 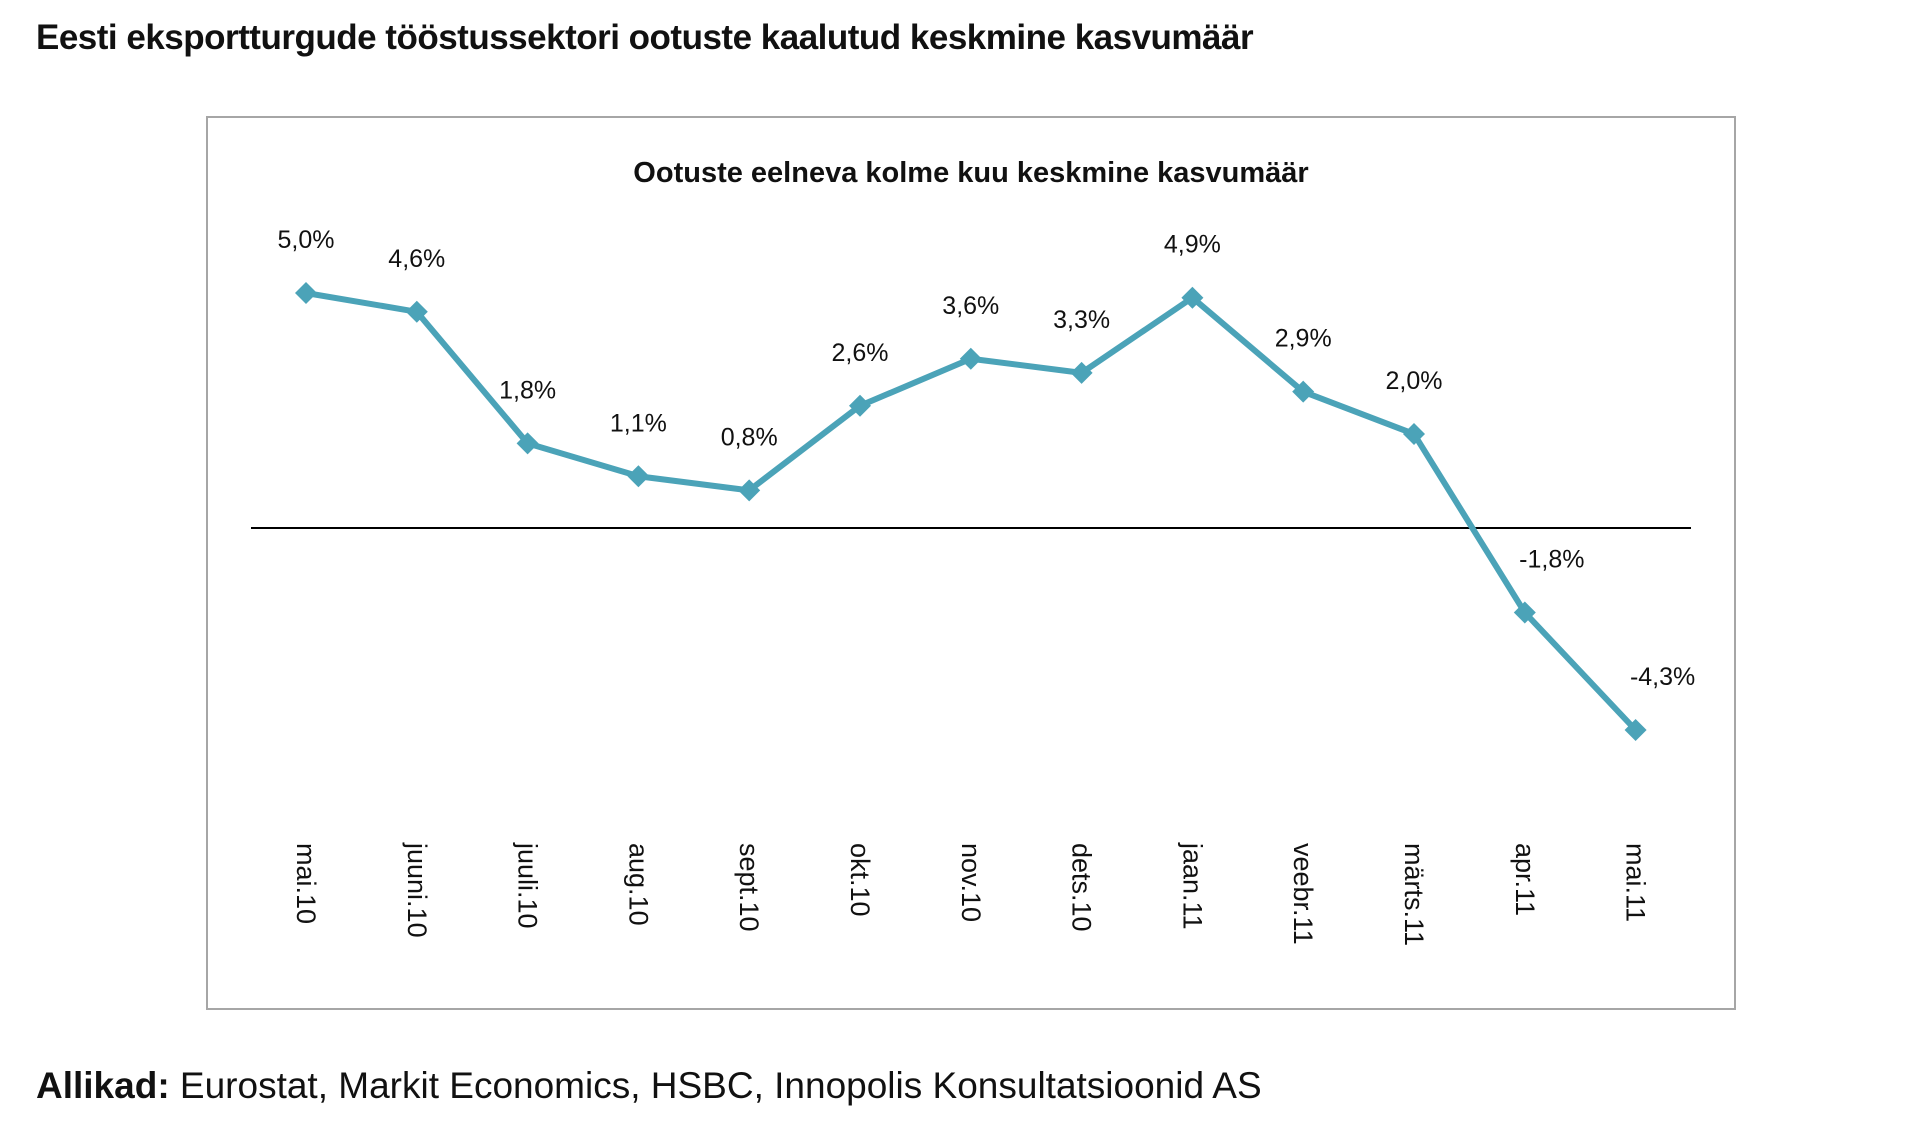 I want to click on data-label: 3,3%, so click(x=1081, y=320).